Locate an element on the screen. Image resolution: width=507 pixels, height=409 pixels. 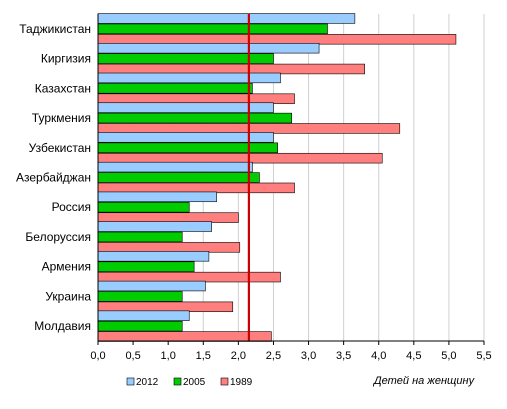
category-label: Туркмения is located at coordinates (61, 118).